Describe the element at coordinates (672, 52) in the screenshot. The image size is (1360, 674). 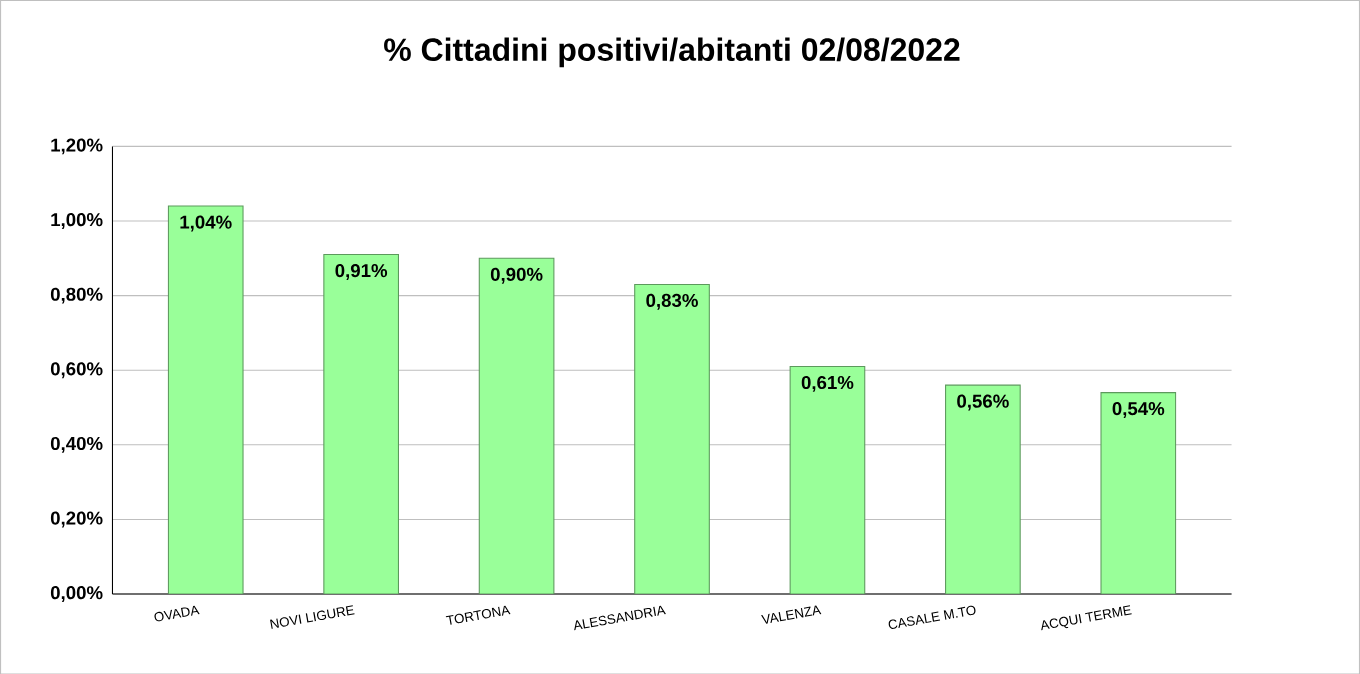
I see `chart-title: % Cittadini positivi/abitanti 02/08/2022` at that location.